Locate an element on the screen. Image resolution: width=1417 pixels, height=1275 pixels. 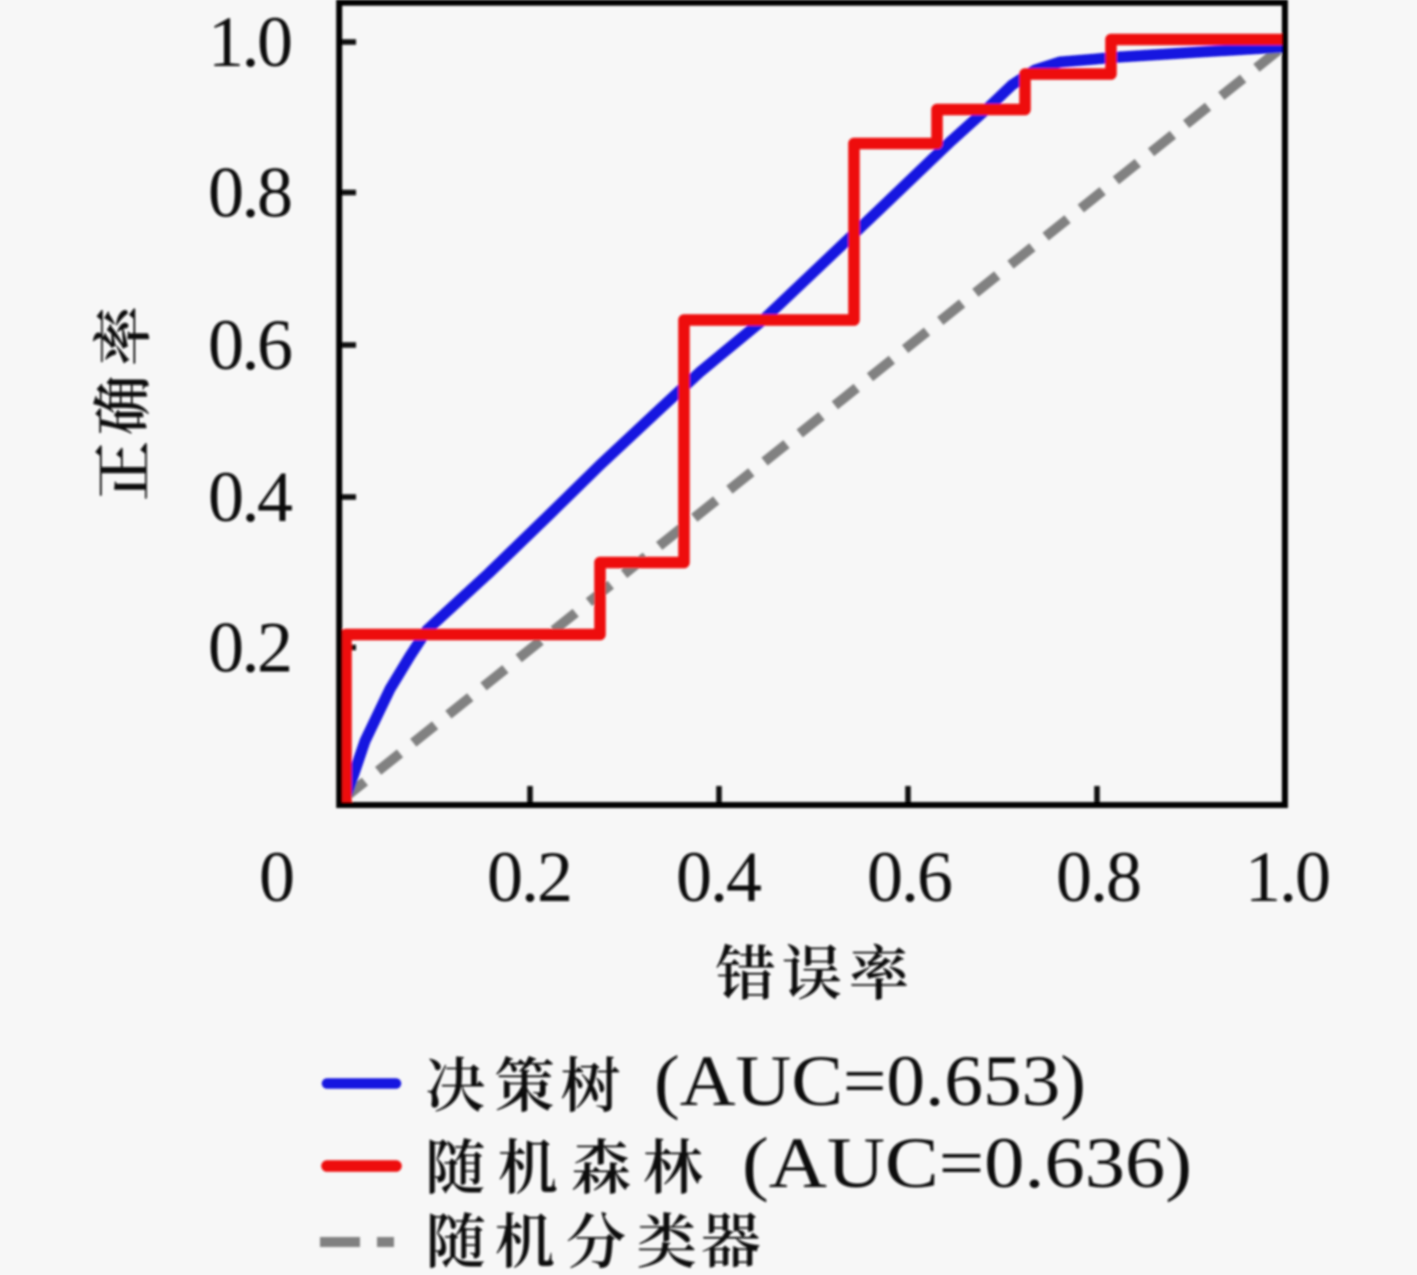
svg-text: (AUC=0.636) is located at coordinates (967, 1163).